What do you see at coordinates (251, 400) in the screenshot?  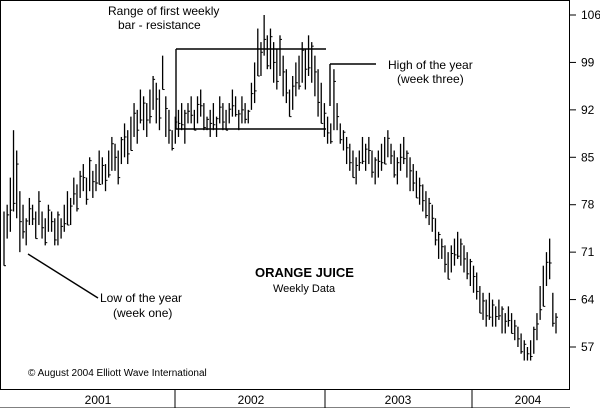 I see `x-tick-label: 2002` at bounding box center [251, 400].